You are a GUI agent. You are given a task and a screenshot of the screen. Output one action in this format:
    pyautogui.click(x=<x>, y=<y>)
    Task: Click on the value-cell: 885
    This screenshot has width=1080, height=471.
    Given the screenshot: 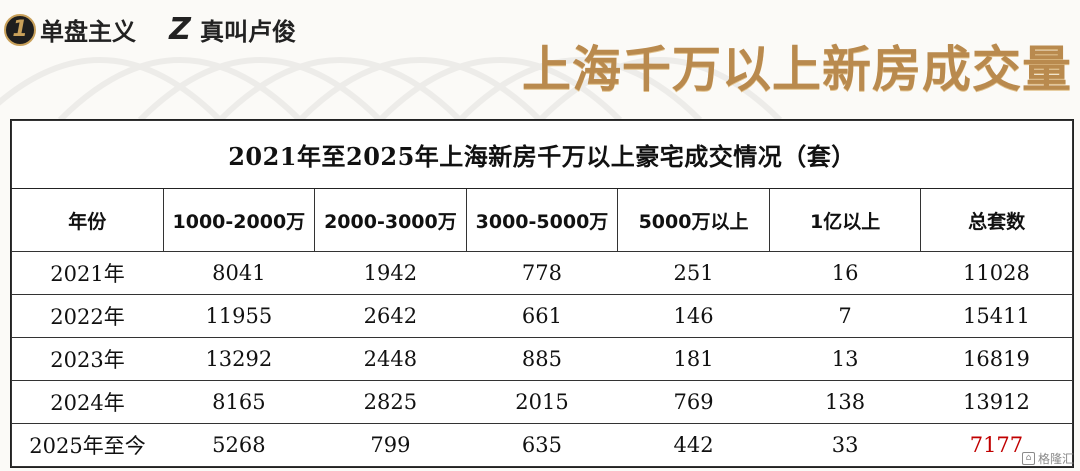 What is the action you would take?
    pyautogui.click(x=542, y=359)
    